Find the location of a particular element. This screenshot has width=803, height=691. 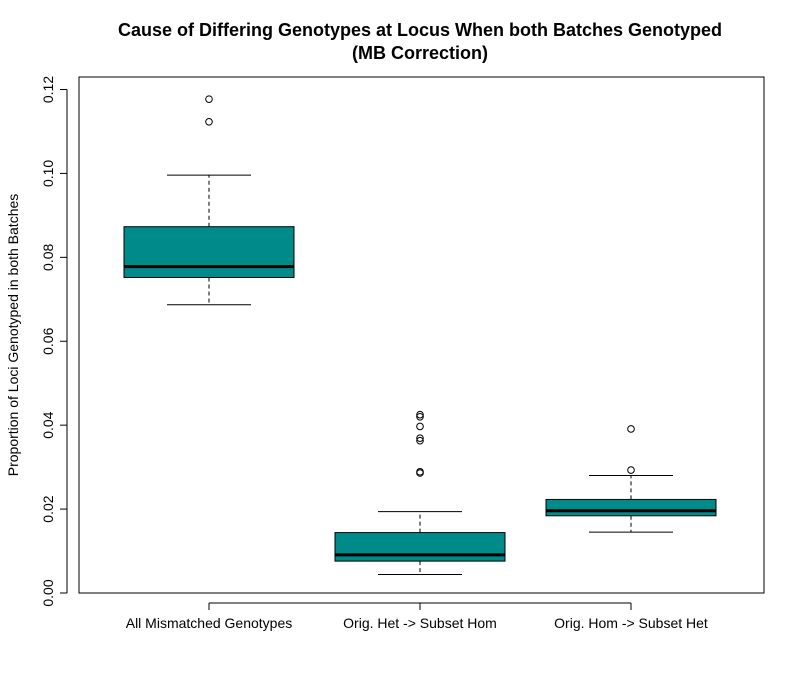

chart-subtitle: (MB Correction) is located at coordinates (420, 53).